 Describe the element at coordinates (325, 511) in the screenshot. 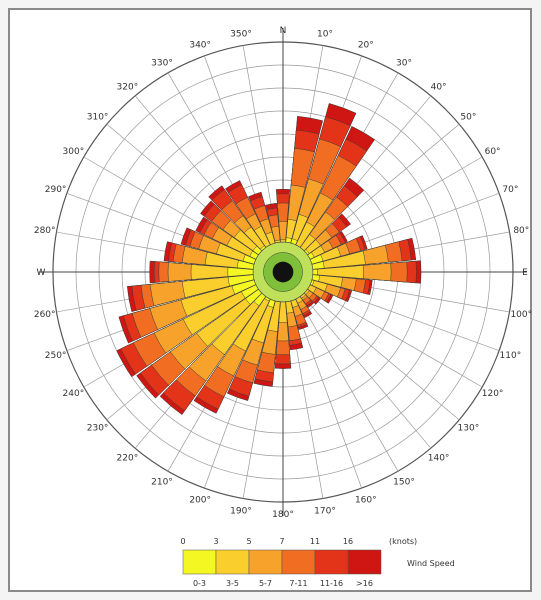

I see `direction-label: 170°` at that location.